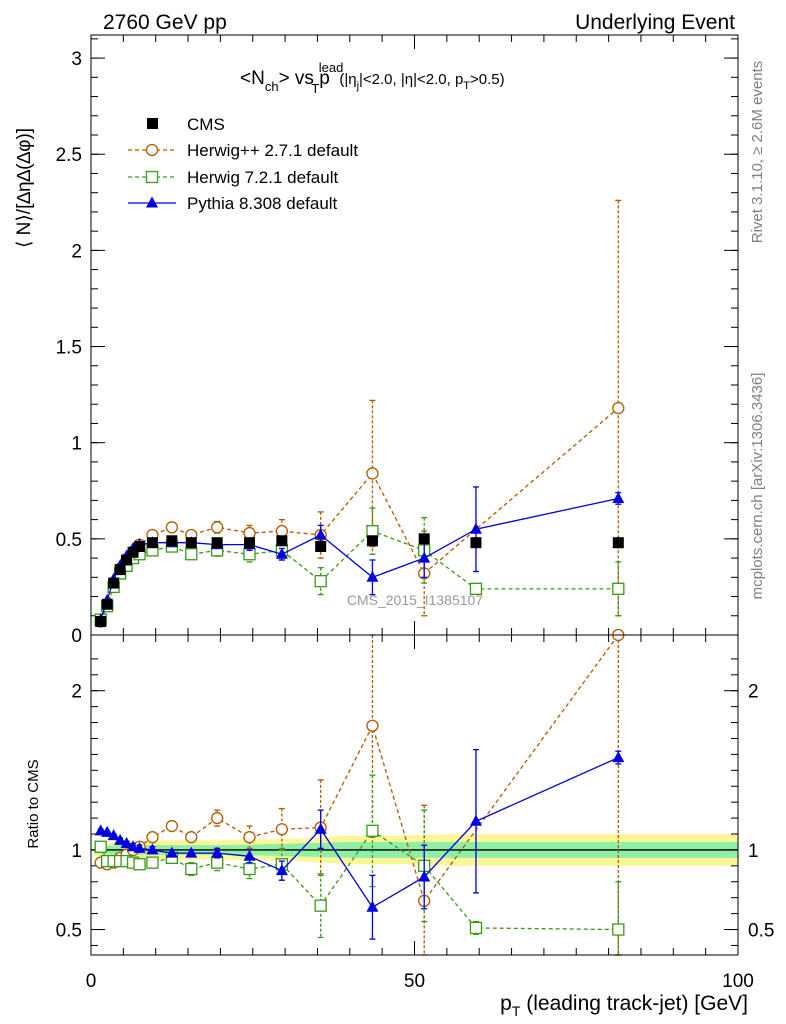 This screenshot has height=1024, width=786. I want to click on main-y-tick-label: 2, so click(76, 251).